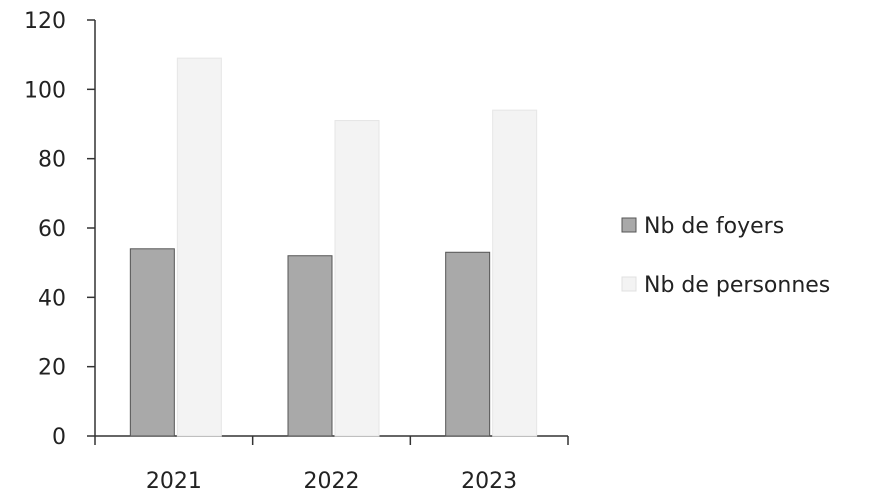 The image size is (895, 499). Describe the element at coordinates (468, 344) in the screenshot. I see `bar-nb-de-foyers-2023` at that location.